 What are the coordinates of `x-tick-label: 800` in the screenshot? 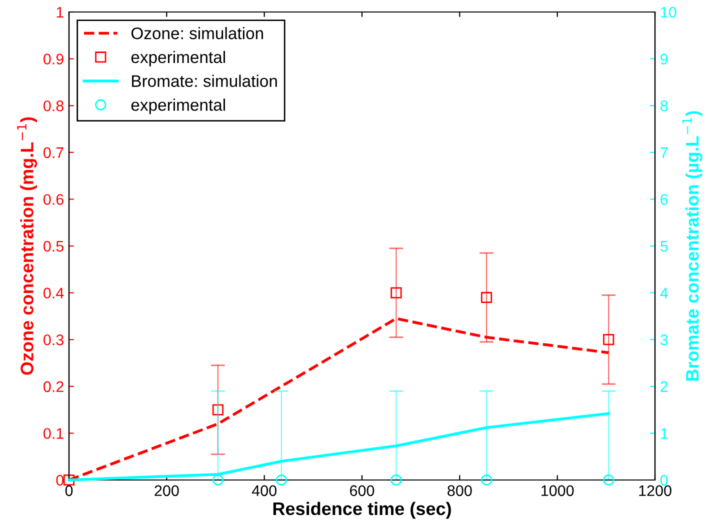 It's located at (460, 490).